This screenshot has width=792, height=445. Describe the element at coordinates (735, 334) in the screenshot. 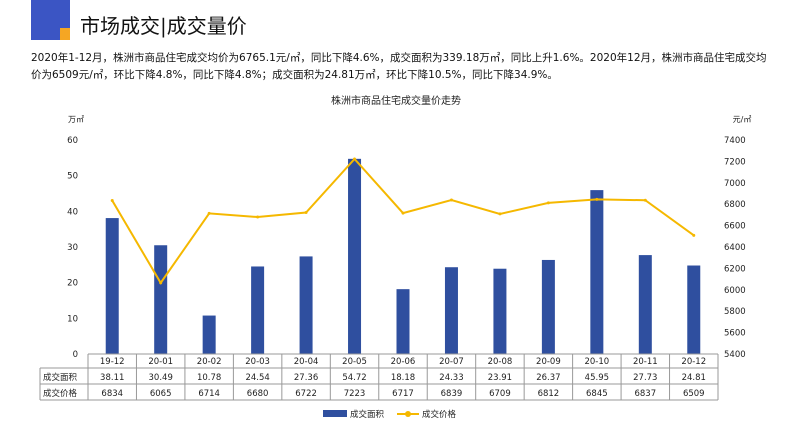

I see `y-tick-right: 5600` at that location.